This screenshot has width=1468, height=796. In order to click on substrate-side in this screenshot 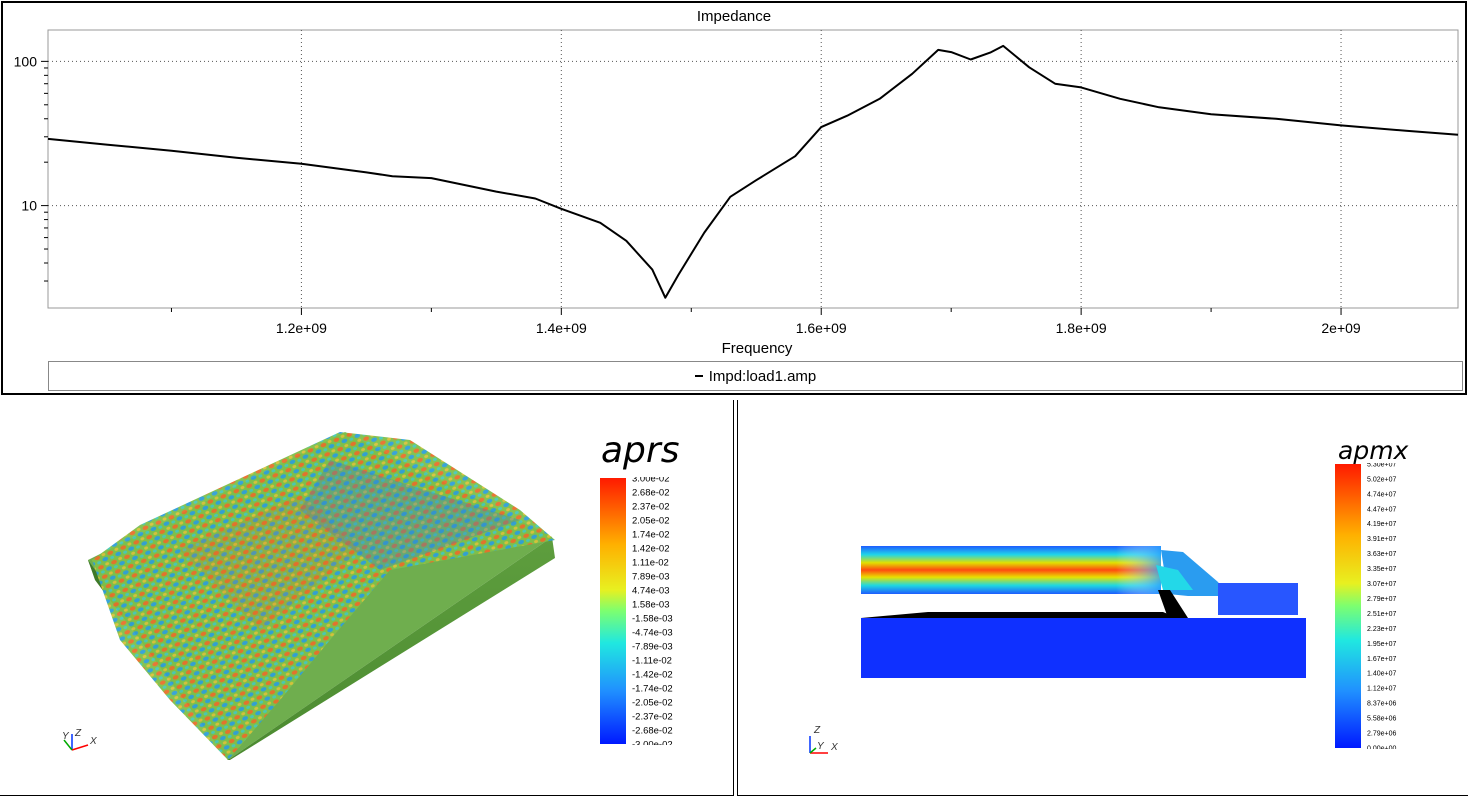, I will do `click(391, 648)`.